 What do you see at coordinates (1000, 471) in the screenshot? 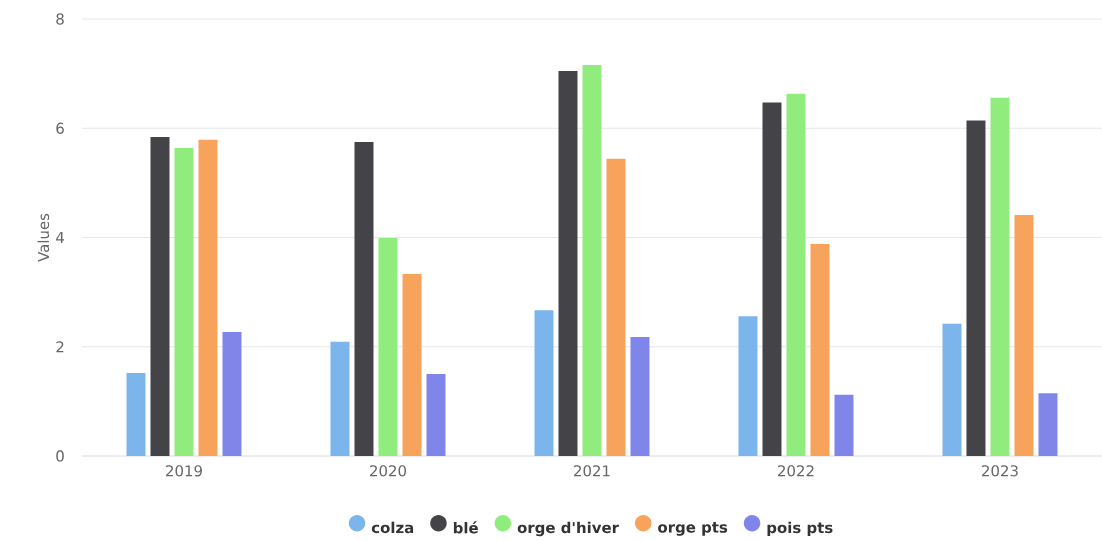
I see `x-tick-label: 2023` at bounding box center [1000, 471].